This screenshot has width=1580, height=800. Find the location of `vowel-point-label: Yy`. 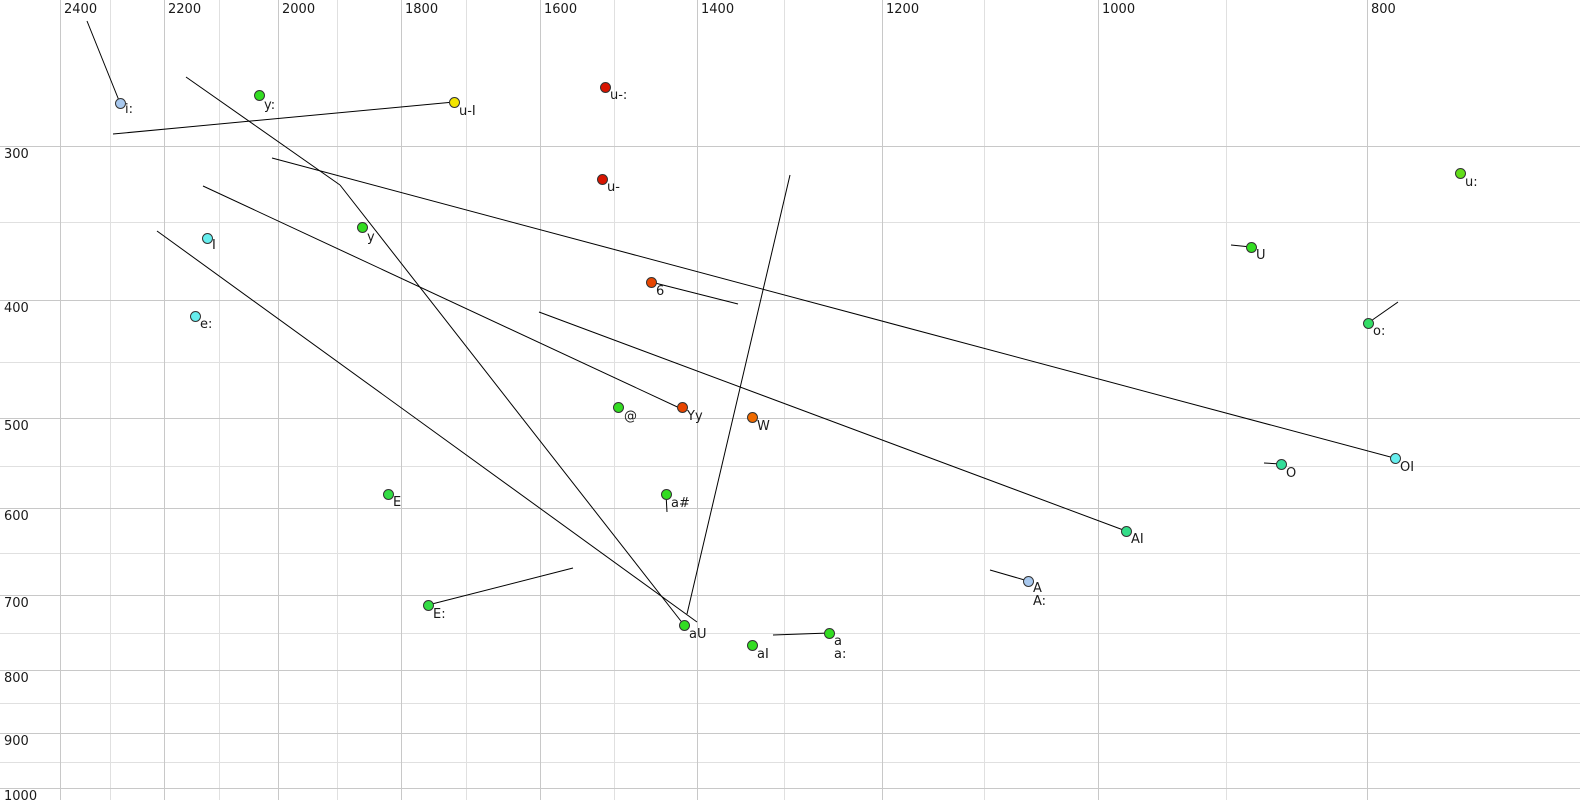

vowel-point-label: Yy is located at coordinates (695, 416).